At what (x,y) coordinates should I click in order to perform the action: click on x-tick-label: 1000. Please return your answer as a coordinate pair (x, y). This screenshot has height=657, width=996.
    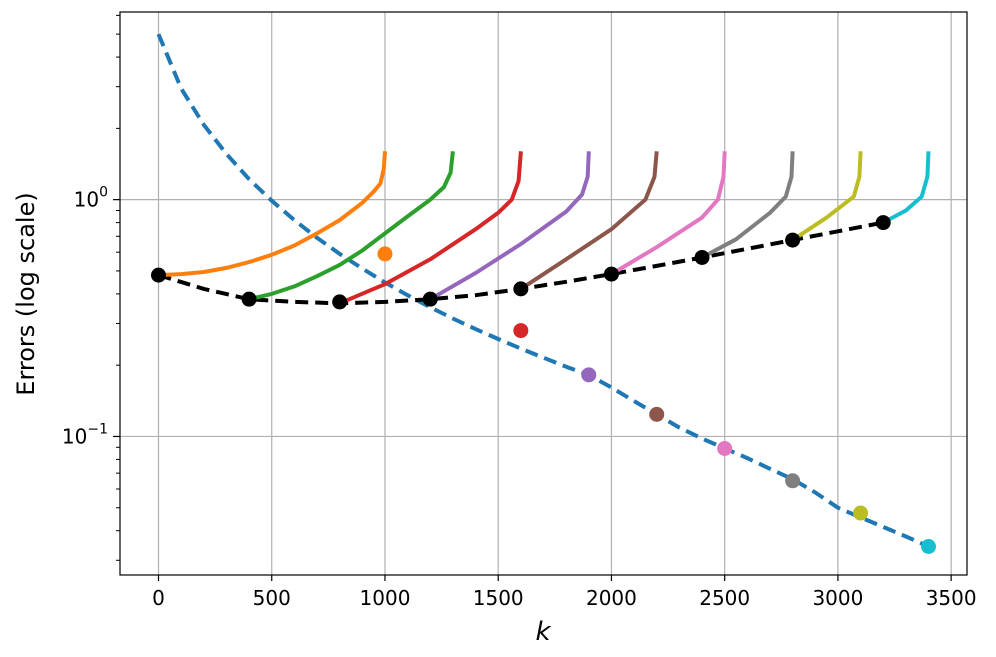
    Looking at the image, I should click on (385, 598).